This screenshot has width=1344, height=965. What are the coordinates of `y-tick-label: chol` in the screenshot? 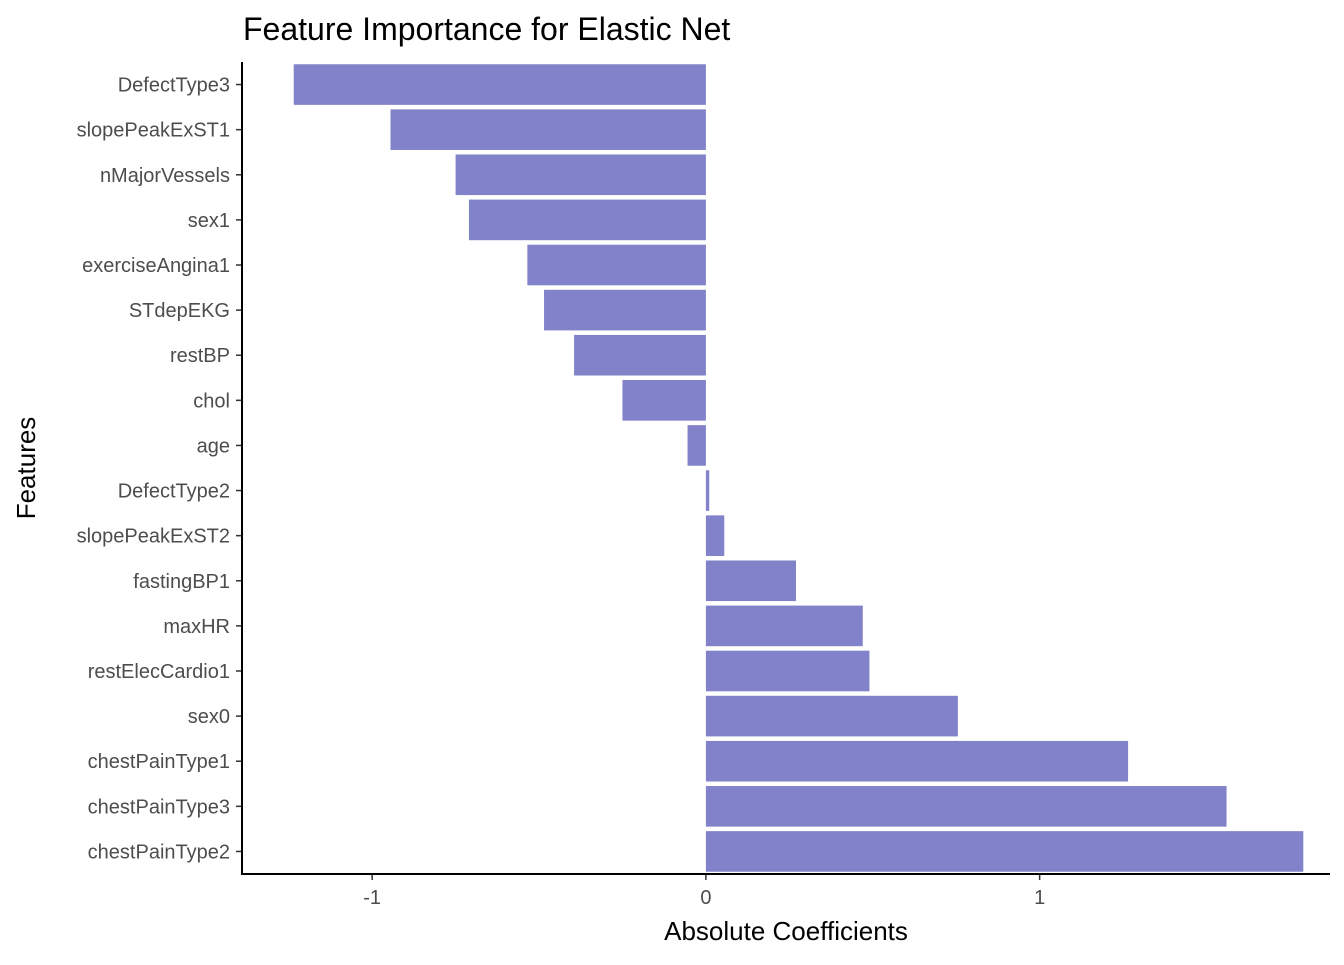 It's located at (211, 401).